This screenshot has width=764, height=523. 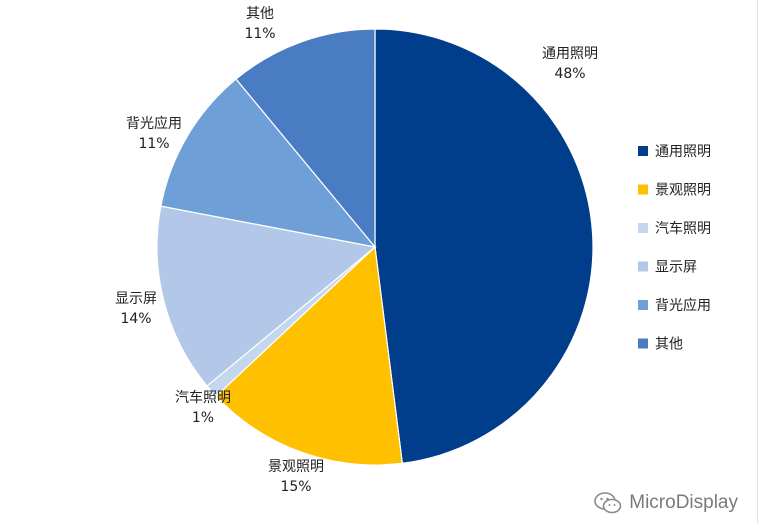 I want to click on watermark-text: MicroDisplay, so click(x=683, y=502).